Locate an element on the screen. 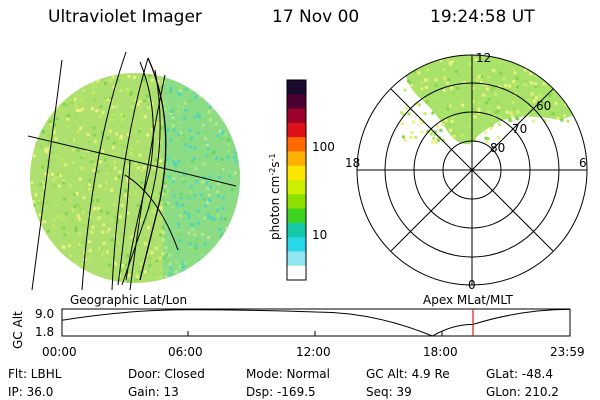 Image resolution: width=600 pixels, height=400 pixels. mlat-label-70: 70 is located at coordinates (519, 129).